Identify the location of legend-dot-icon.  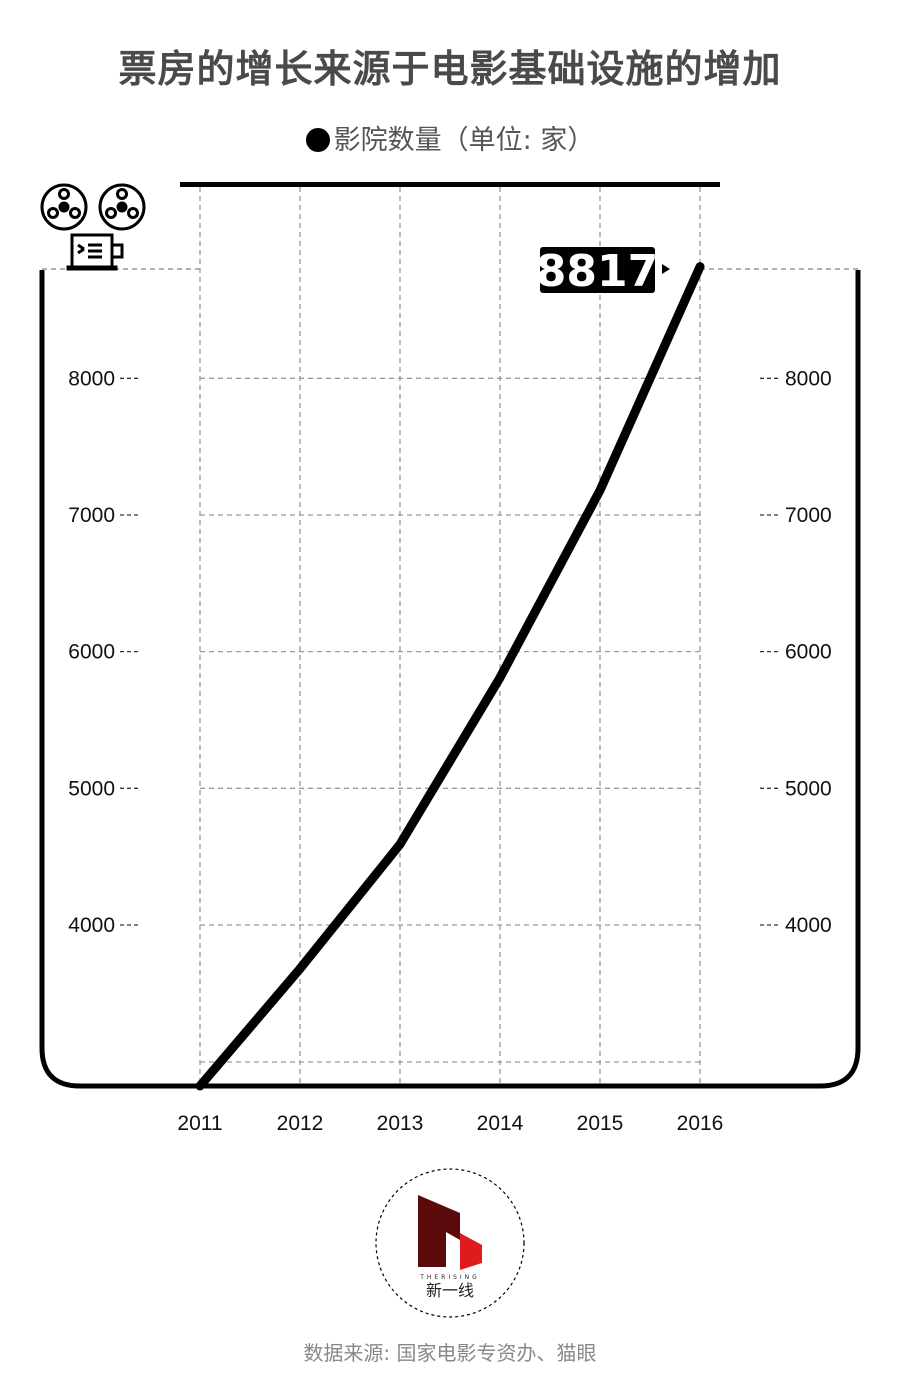
(317, 140).